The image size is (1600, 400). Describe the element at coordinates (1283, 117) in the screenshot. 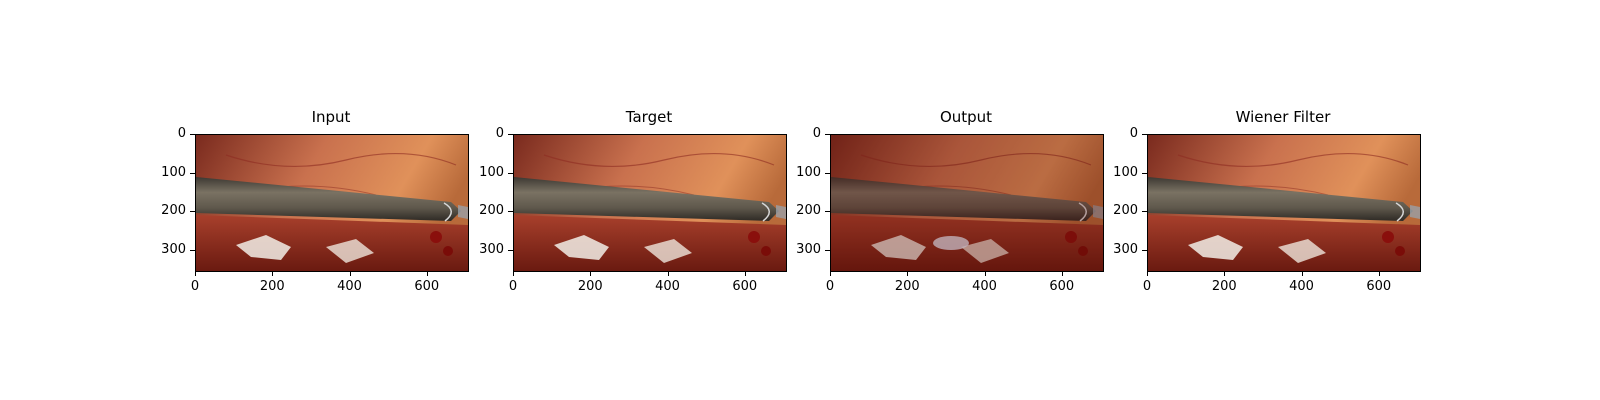

I see `panel-title: Wiener Filter` at that location.